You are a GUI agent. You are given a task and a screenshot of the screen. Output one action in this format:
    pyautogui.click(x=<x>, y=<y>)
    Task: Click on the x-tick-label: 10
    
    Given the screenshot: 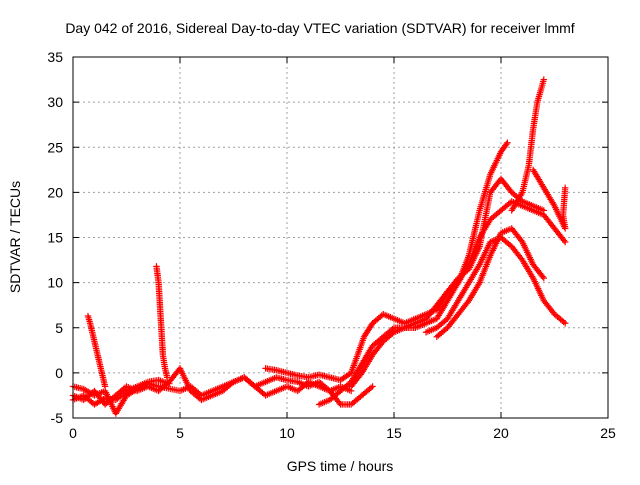 What is the action you would take?
    pyautogui.click(x=287, y=433)
    